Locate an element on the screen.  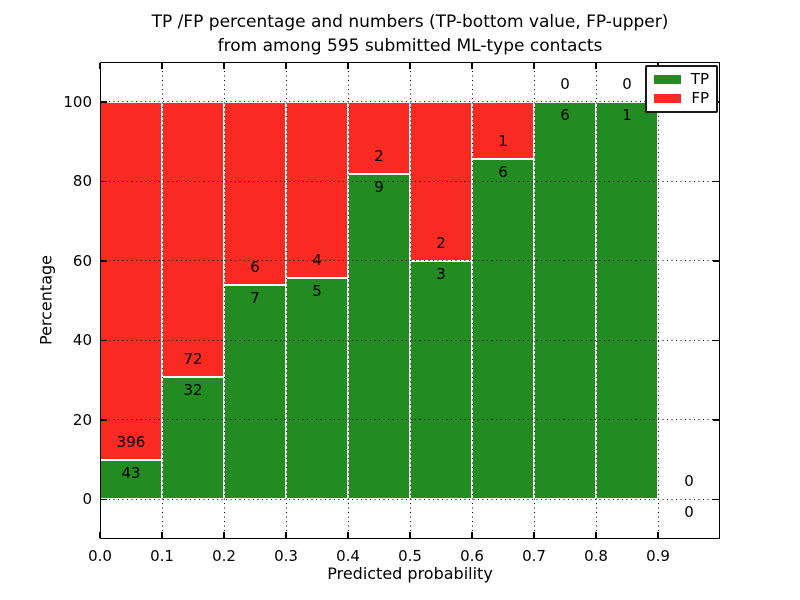
x-tick-label: 0.0 is located at coordinates (100, 556).